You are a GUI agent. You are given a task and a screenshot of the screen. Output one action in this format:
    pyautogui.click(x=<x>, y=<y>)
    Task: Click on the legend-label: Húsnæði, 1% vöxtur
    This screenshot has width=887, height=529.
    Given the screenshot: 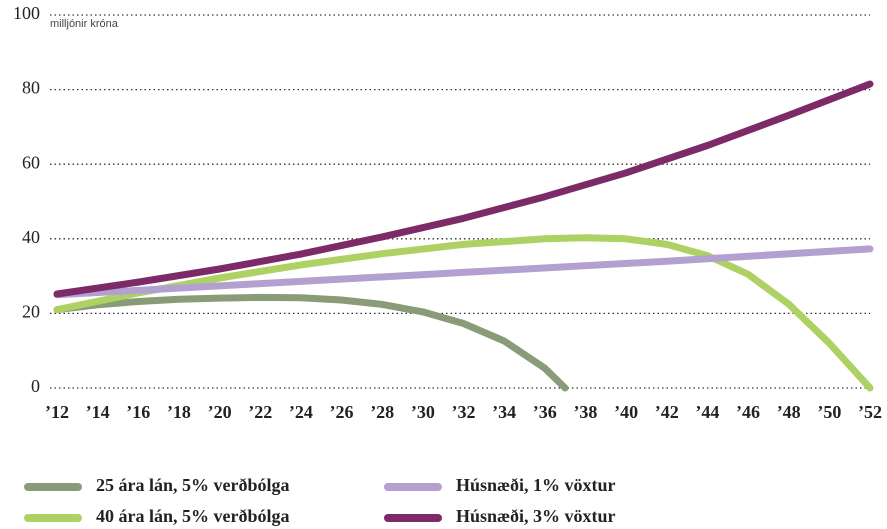 What is the action you would take?
    pyautogui.click(x=536, y=485)
    